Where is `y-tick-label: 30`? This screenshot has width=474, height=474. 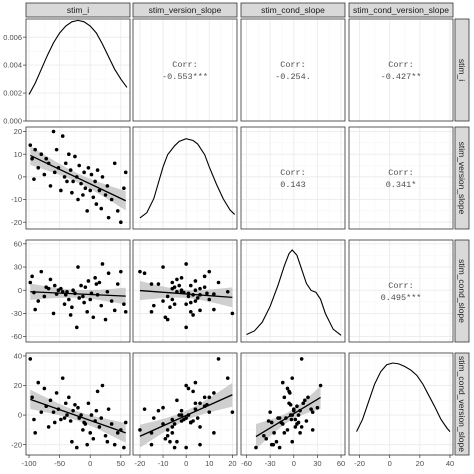 y-tick-label: 30 is located at coordinates (18, 267).